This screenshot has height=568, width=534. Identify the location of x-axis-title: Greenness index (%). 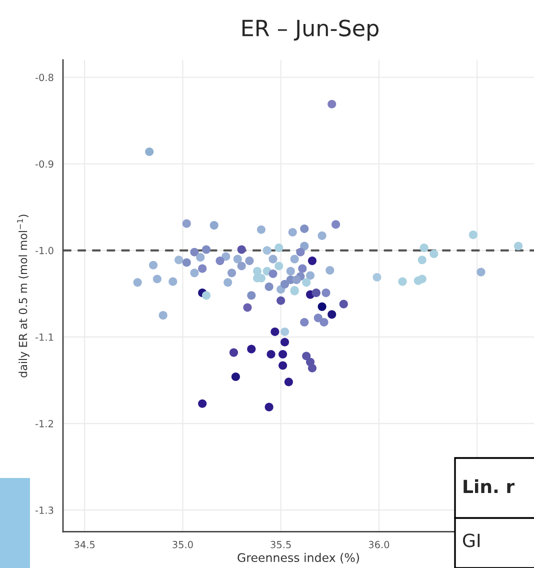
(298, 558).